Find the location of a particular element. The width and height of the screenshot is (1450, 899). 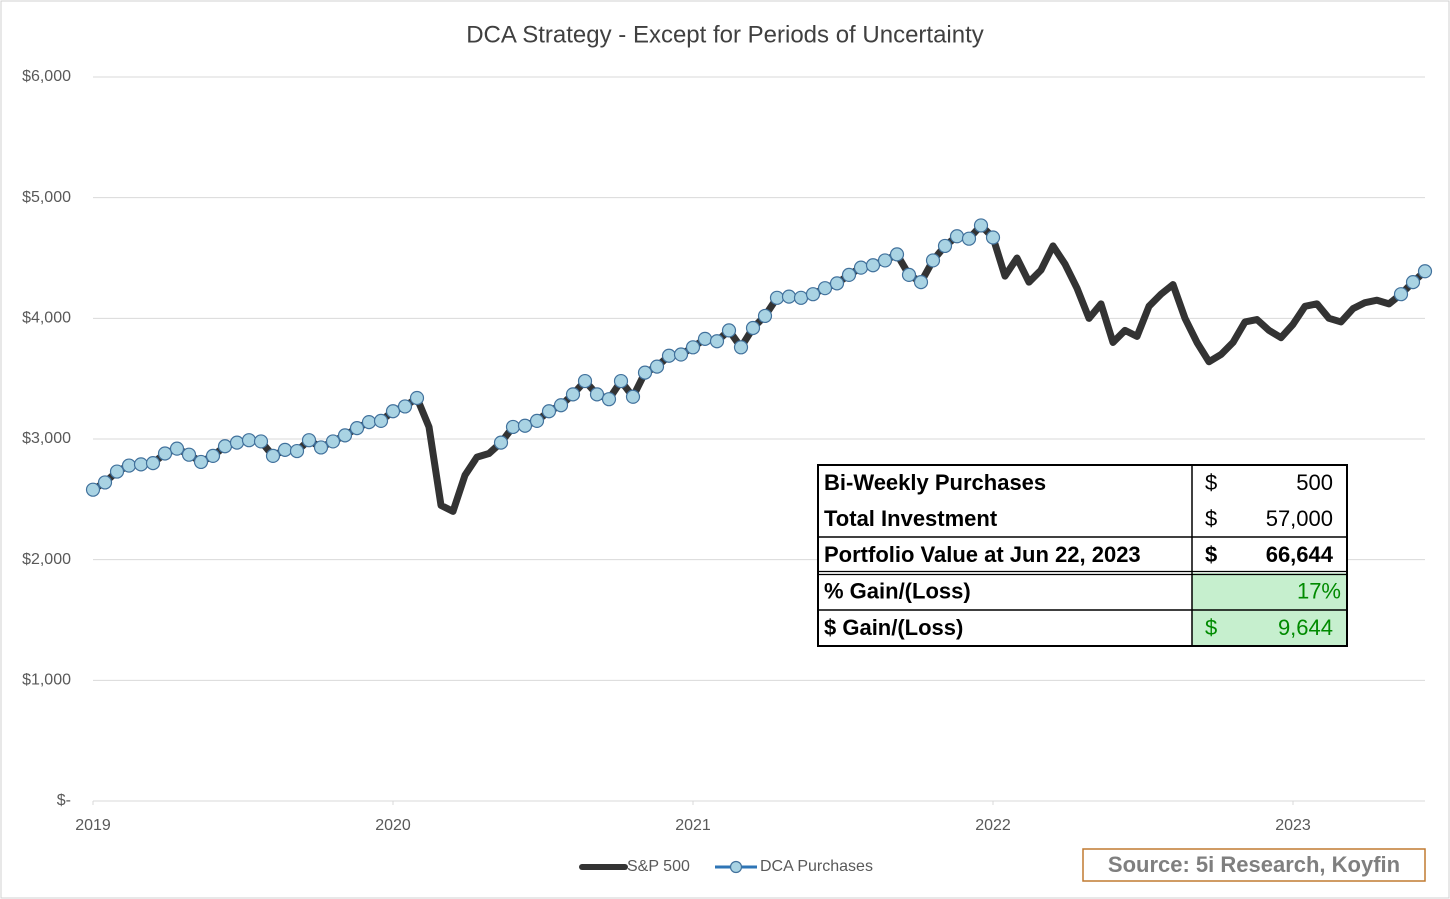

y-tick-label: $4,000 is located at coordinates (46, 318).